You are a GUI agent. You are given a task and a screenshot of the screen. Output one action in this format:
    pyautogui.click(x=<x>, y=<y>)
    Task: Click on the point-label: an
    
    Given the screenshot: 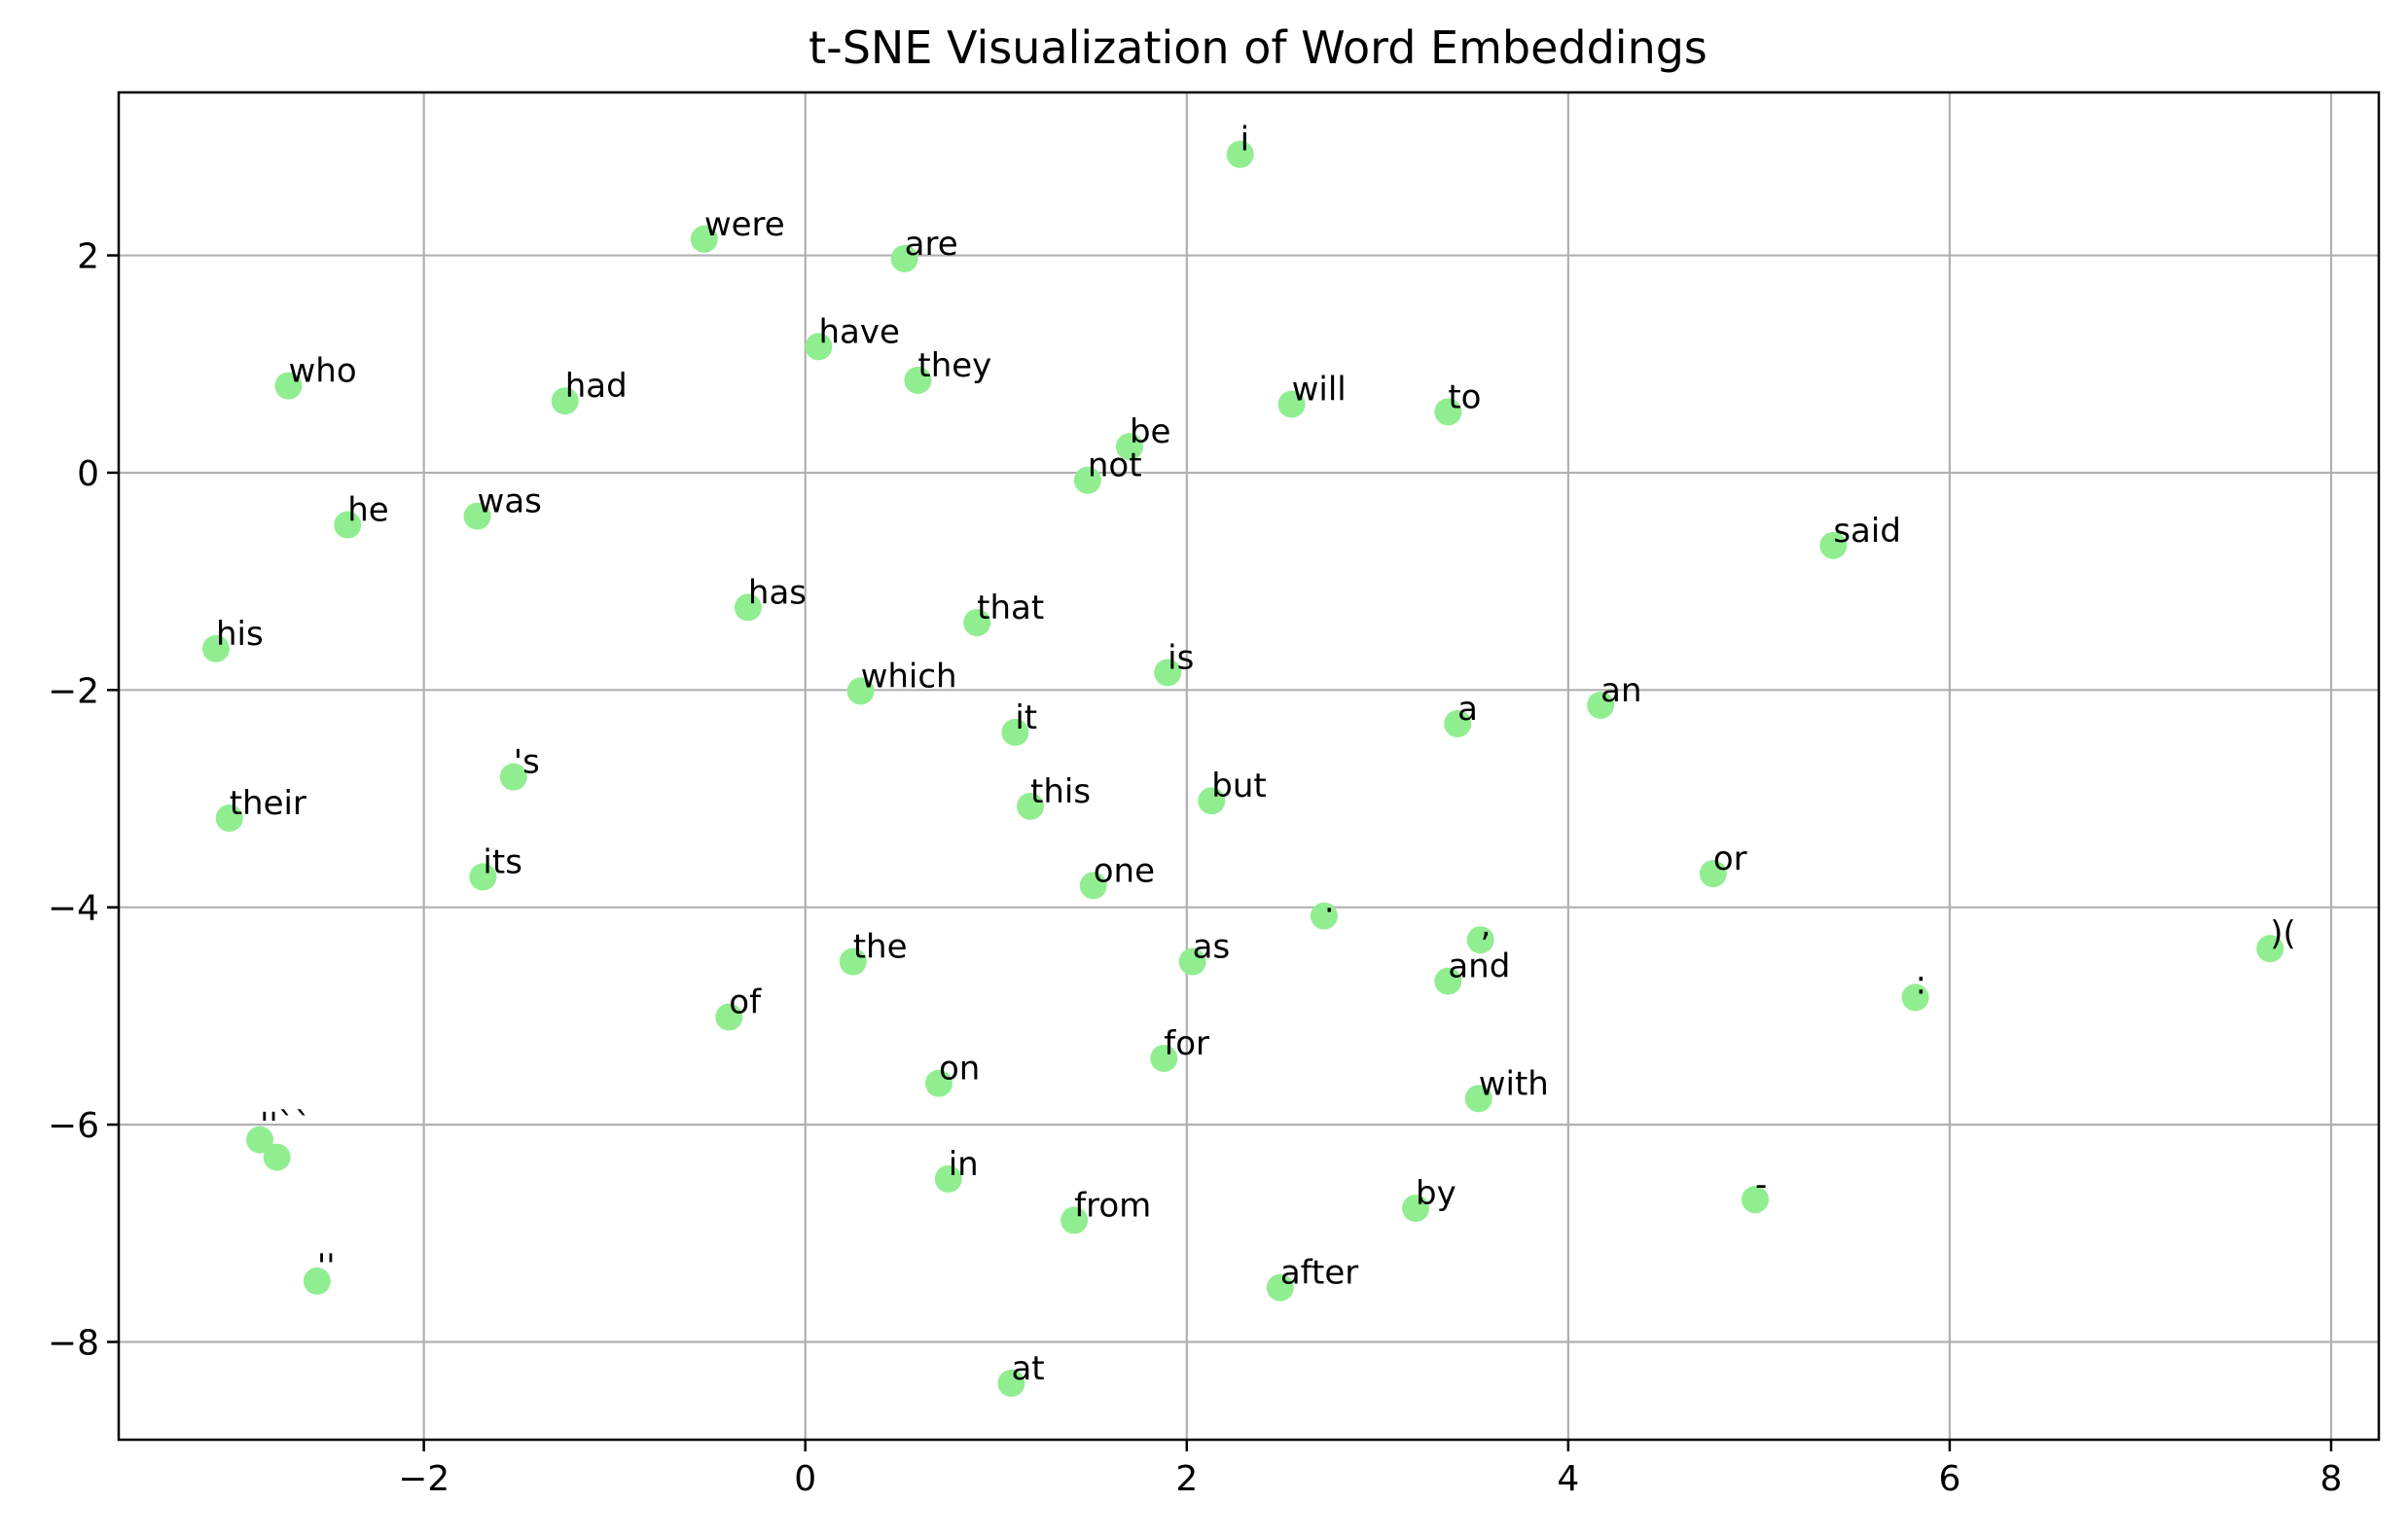 What is the action you would take?
    pyautogui.click(x=1620, y=690)
    